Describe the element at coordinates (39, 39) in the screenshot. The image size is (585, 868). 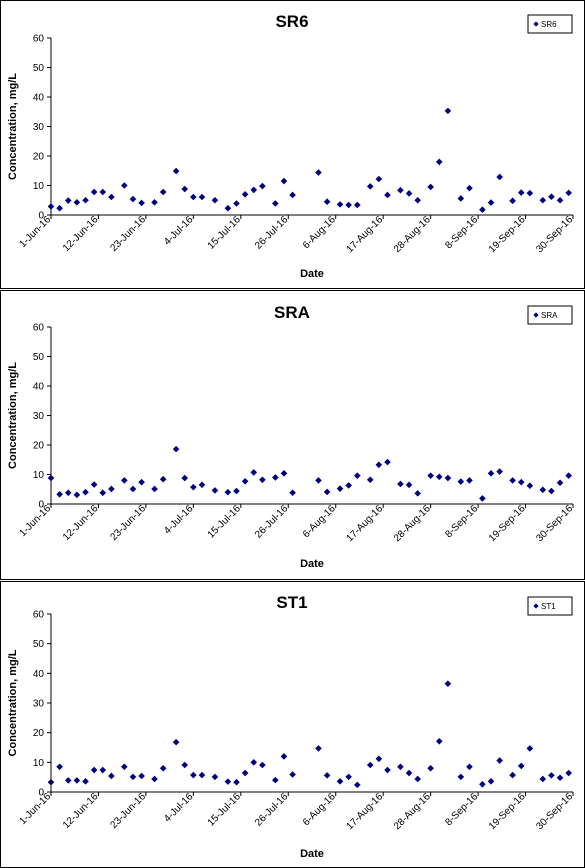
I see `y-tick-label: 60` at that location.